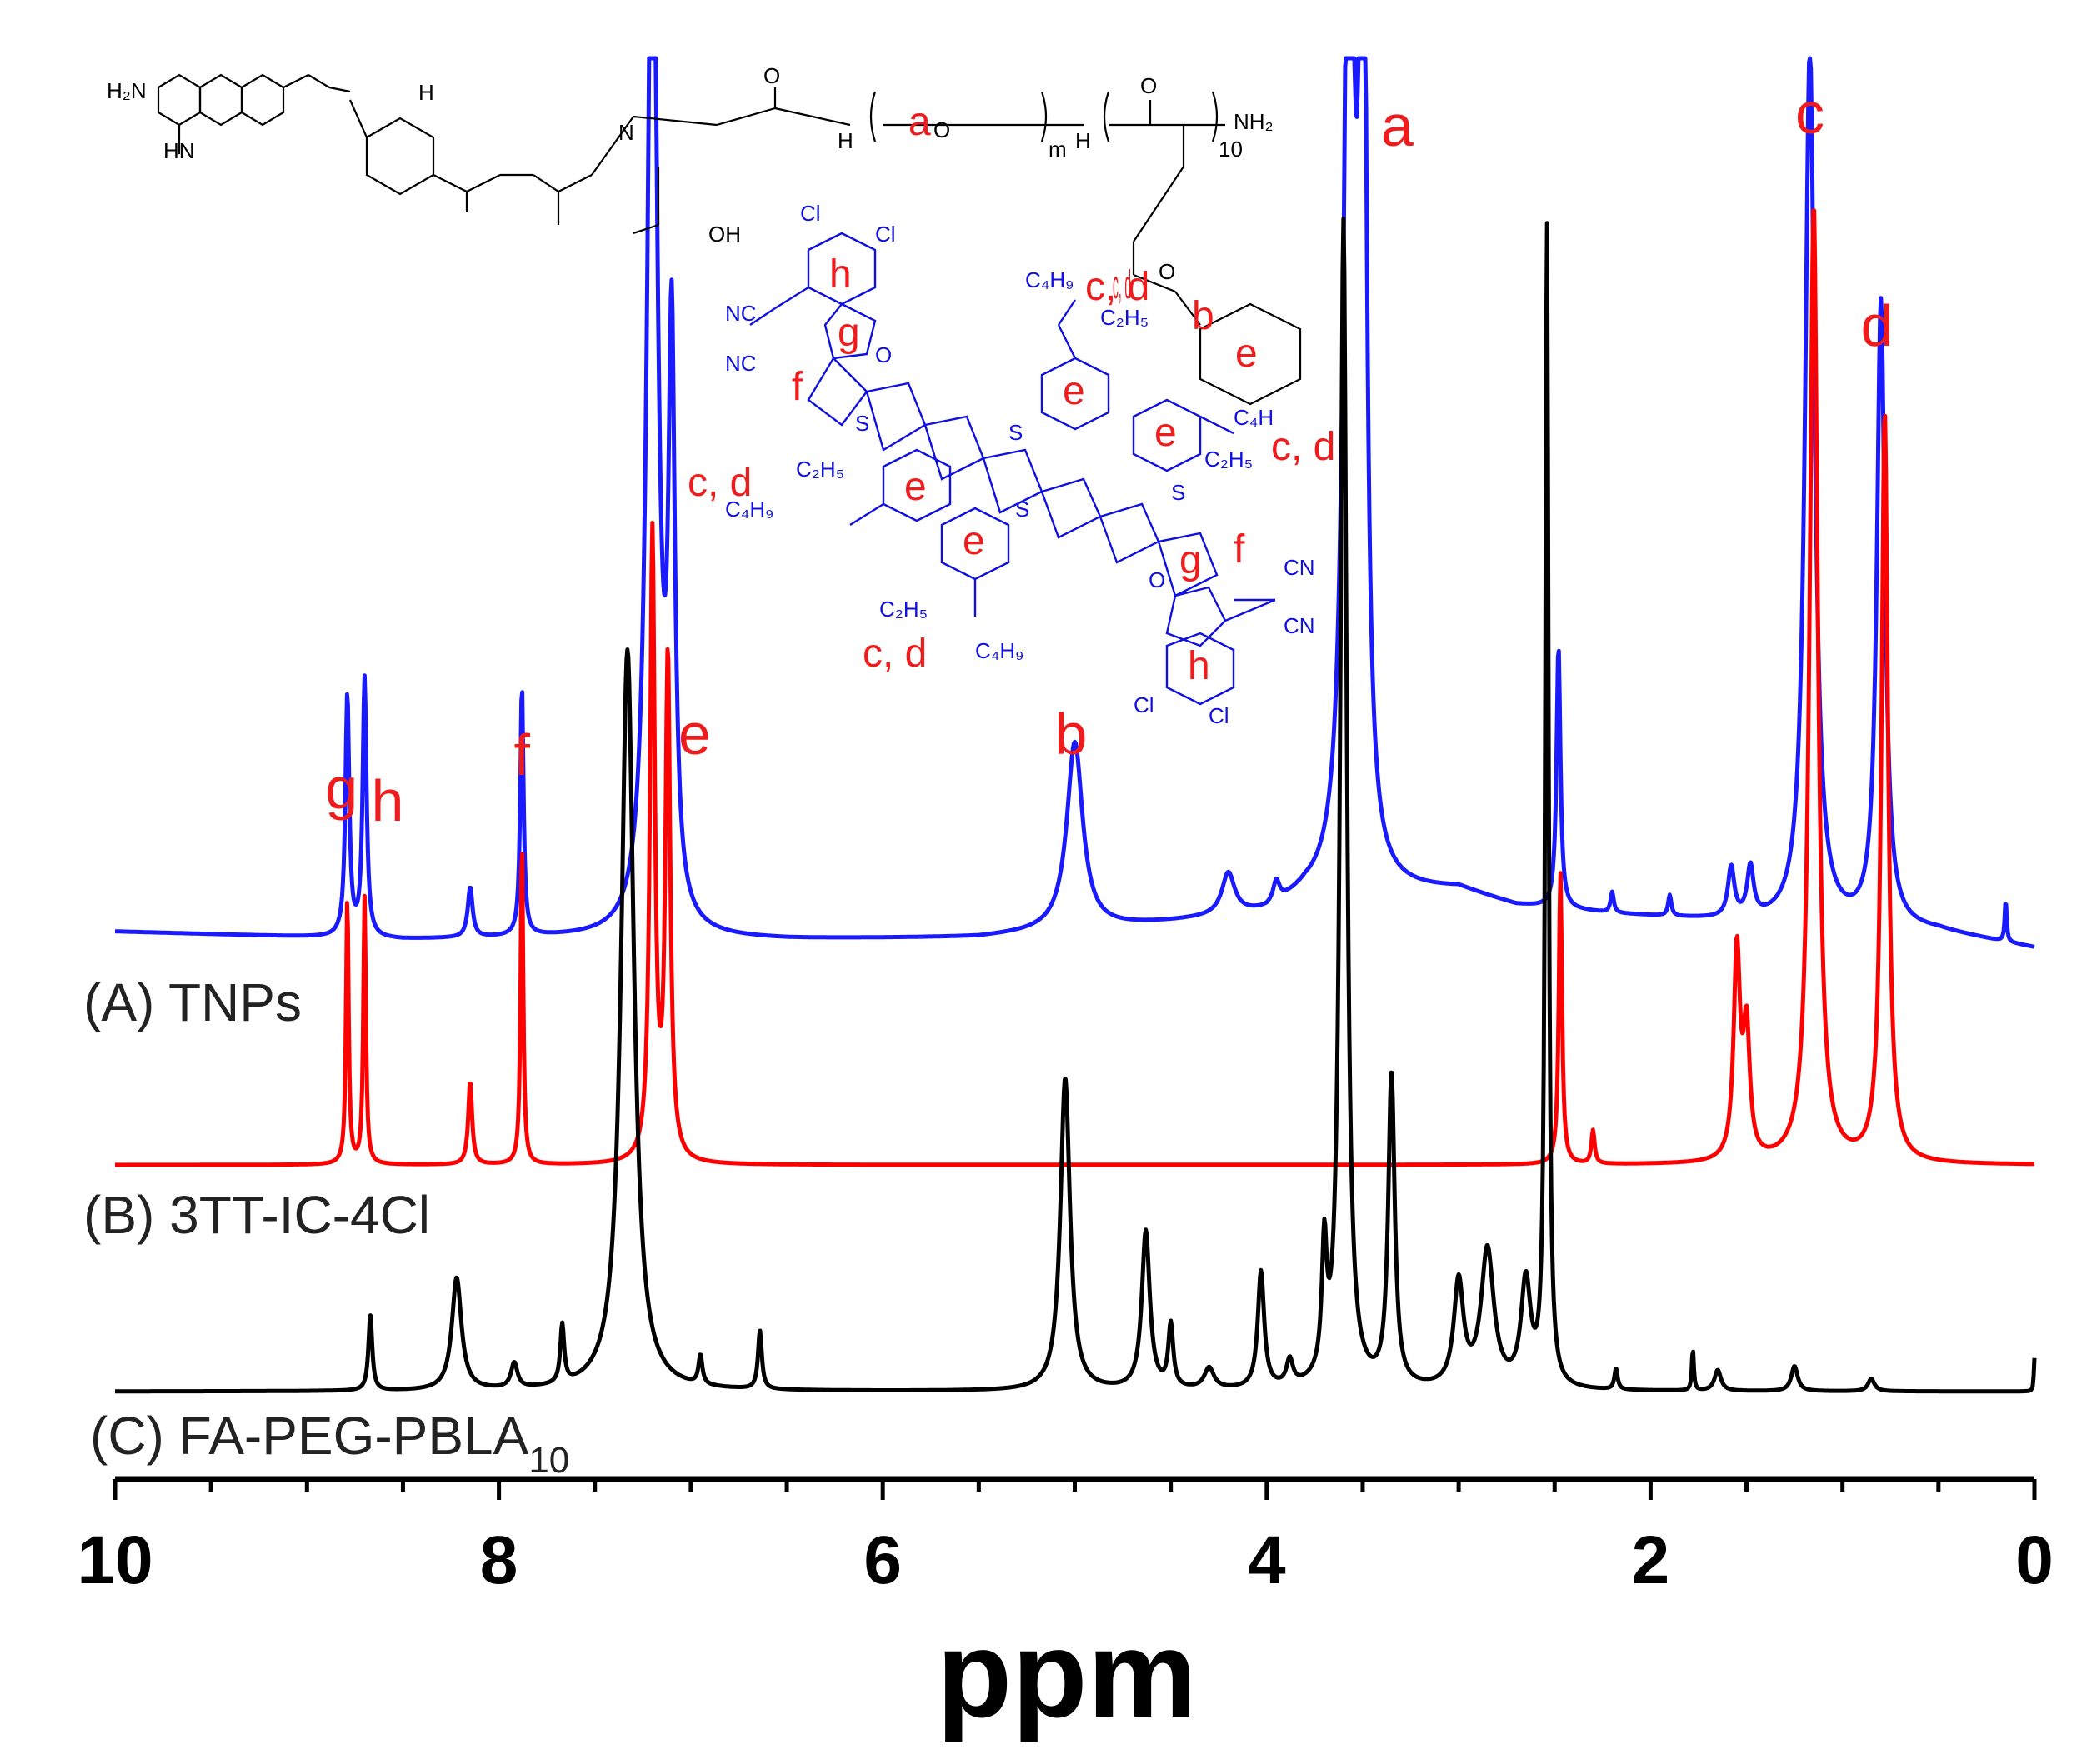 The height and width of the screenshot is (1764, 2092). I want to click on polymer-o-1: O, so click(771, 75).